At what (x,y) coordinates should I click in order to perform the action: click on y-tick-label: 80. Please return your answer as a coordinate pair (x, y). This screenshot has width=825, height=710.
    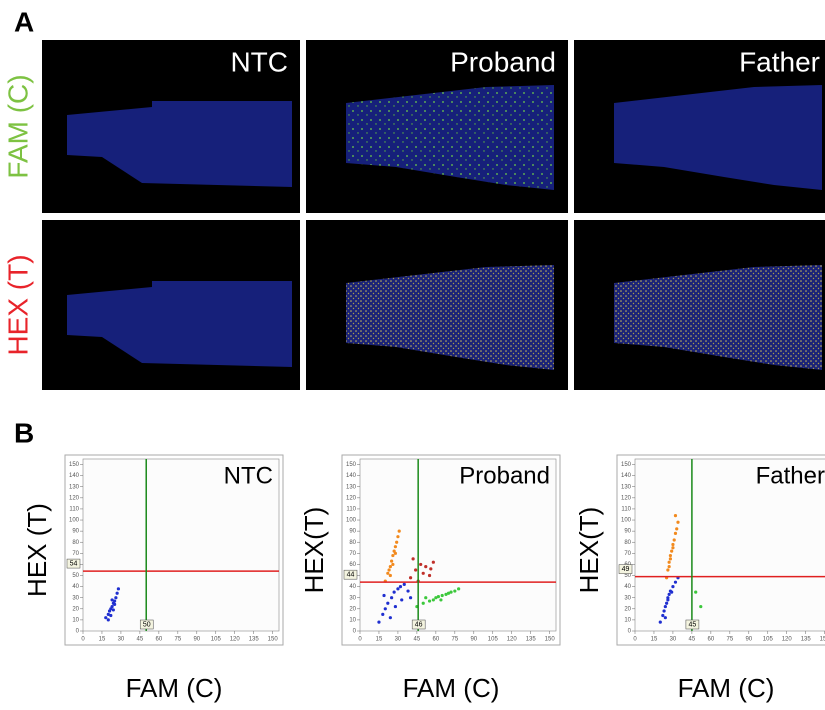
    Looking at the image, I should click on (352, 543).